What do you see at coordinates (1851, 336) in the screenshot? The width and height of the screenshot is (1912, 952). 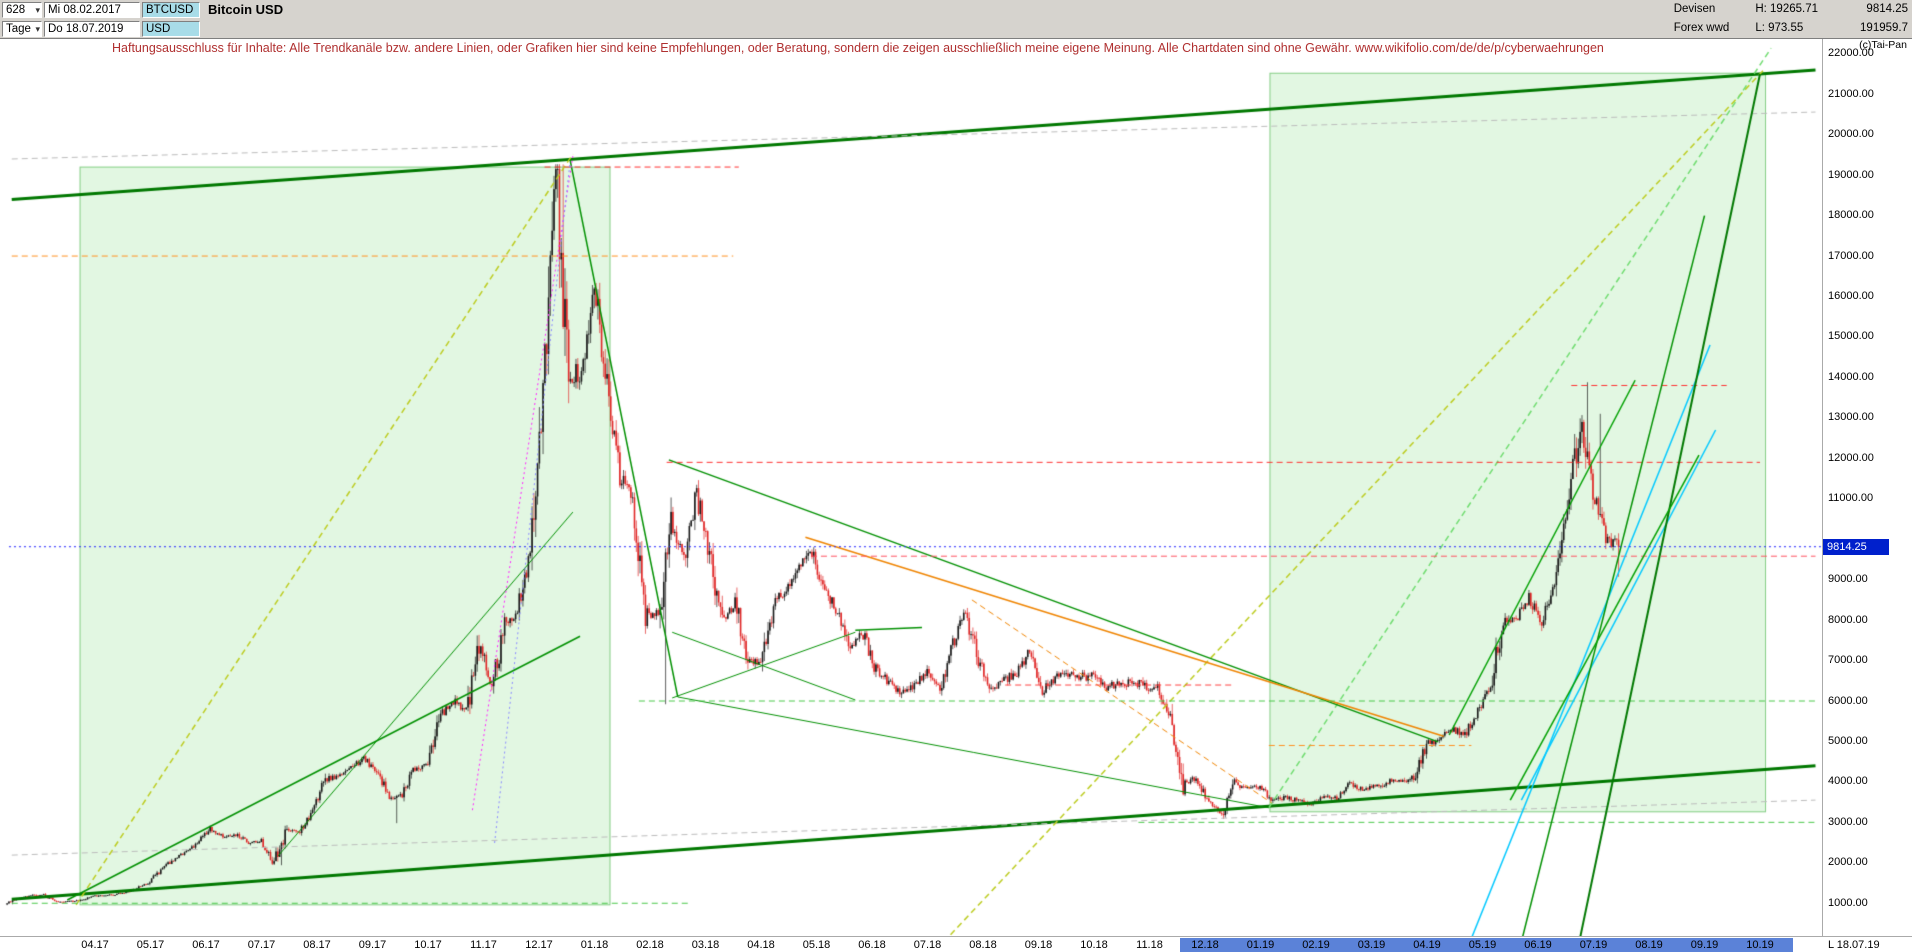 I see `price-tick: 15000.00` at bounding box center [1851, 336].